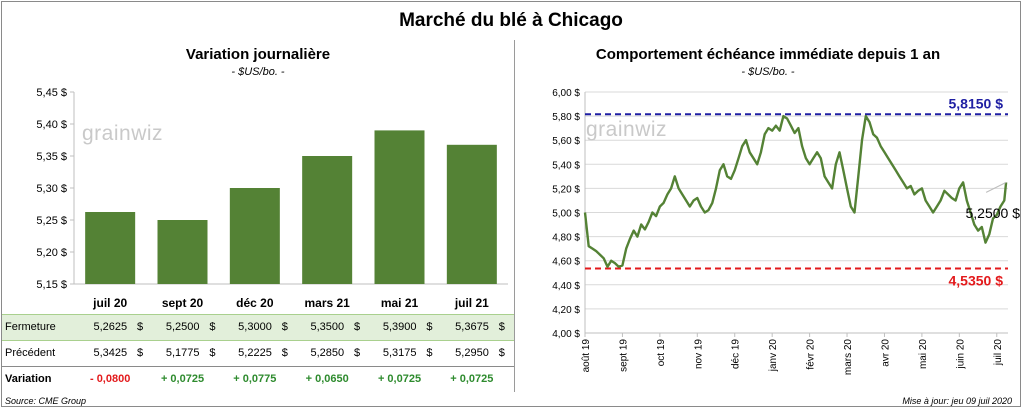 This screenshot has width=1024, height=410. I want to click on line-y-tick-label: 5,20 $, so click(566, 189).